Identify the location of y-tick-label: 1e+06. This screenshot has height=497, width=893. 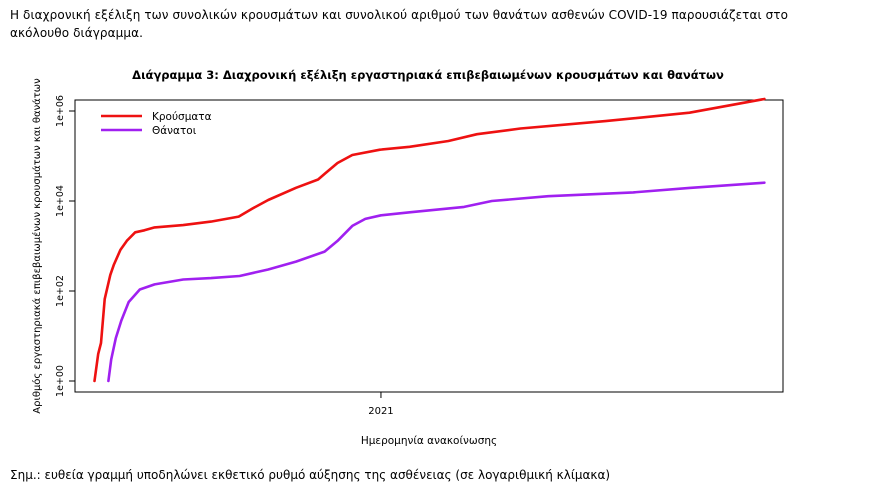
(60, 111).